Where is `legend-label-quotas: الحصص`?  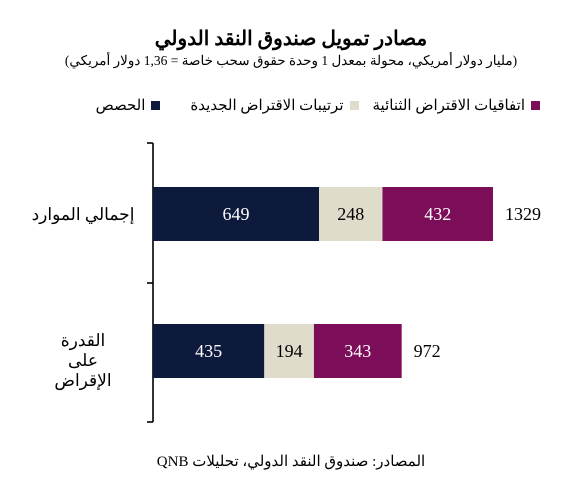 legend-label-quotas: الحصص is located at coordinates (120, 106).